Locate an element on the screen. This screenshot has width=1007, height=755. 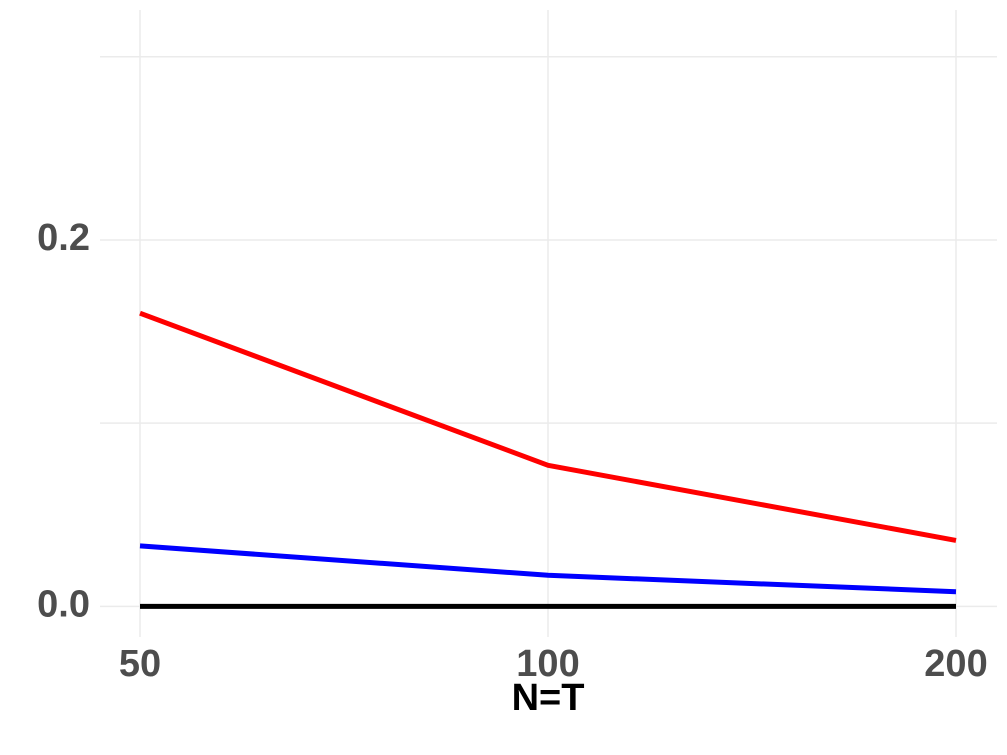
x-tick-label: 100 is located at coordinates (547, 664).